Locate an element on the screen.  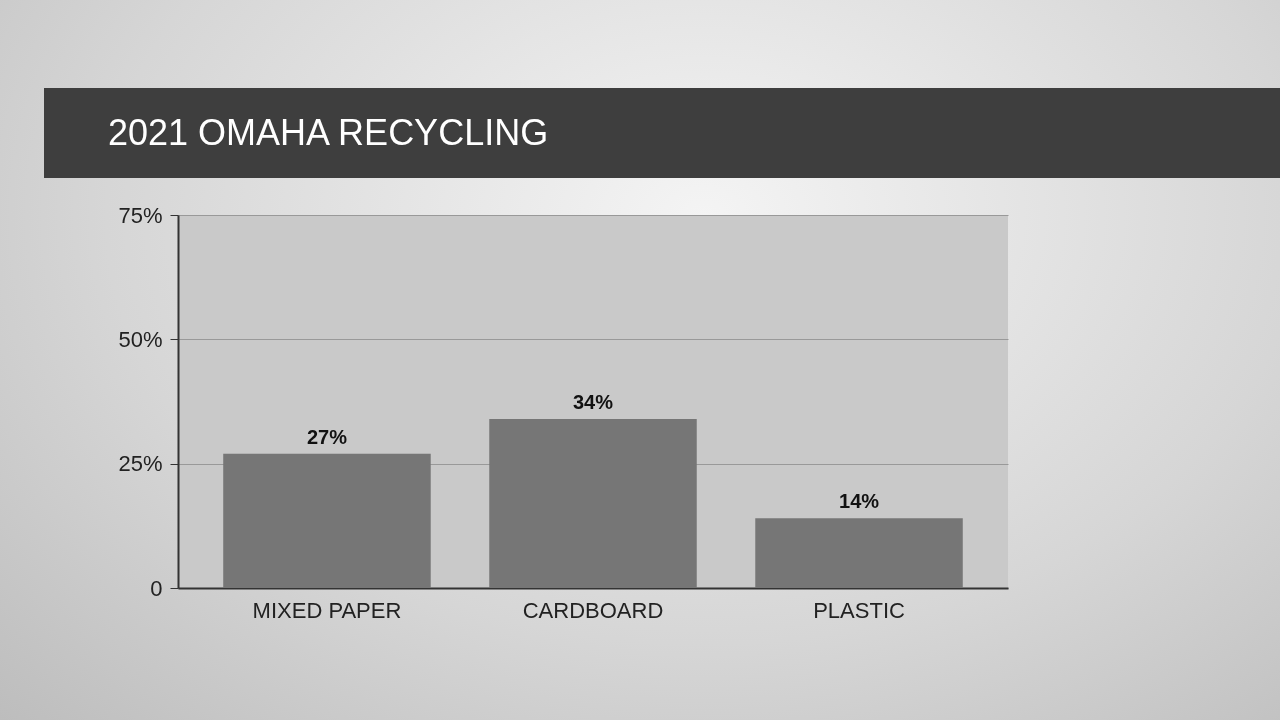
data-label: 14% is located at coordinates (859, 501).